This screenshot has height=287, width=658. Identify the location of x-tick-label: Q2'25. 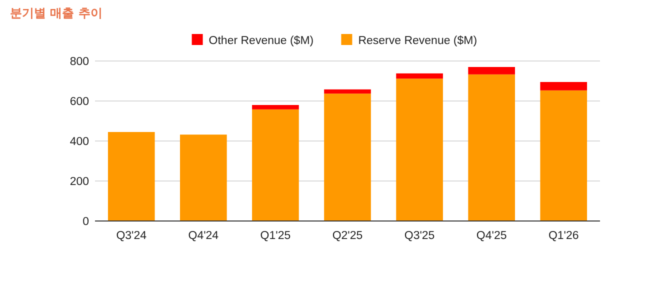
(347, 236).